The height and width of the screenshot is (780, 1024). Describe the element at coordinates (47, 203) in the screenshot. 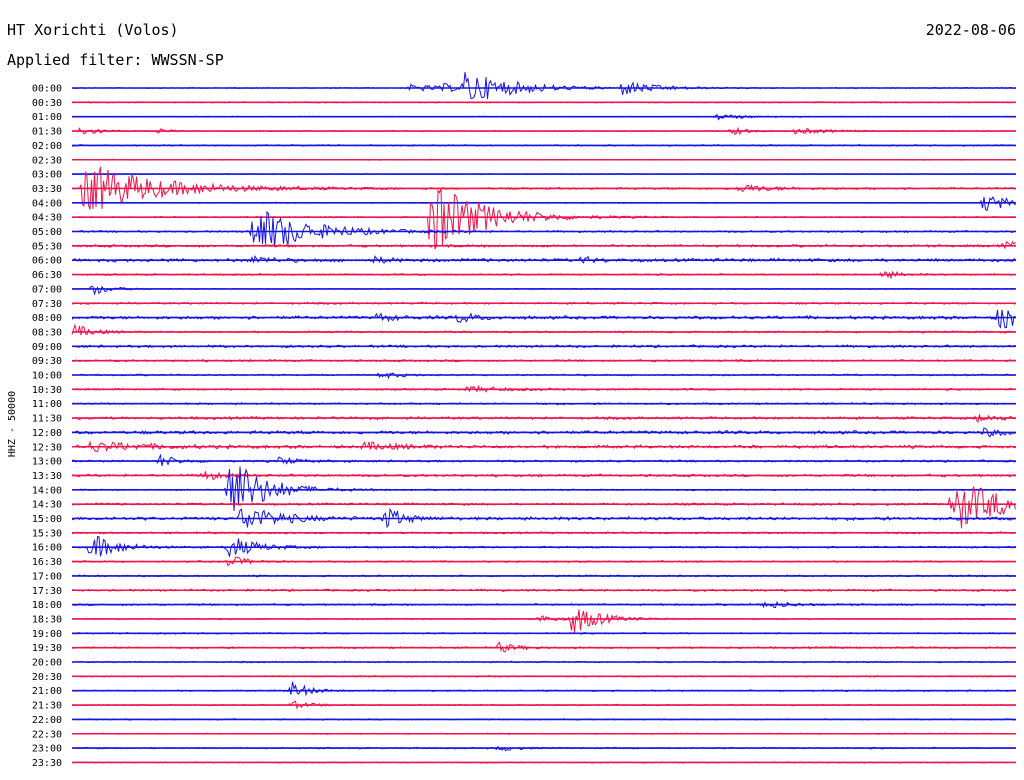

I see `row-time-label: 04:00` at that location.